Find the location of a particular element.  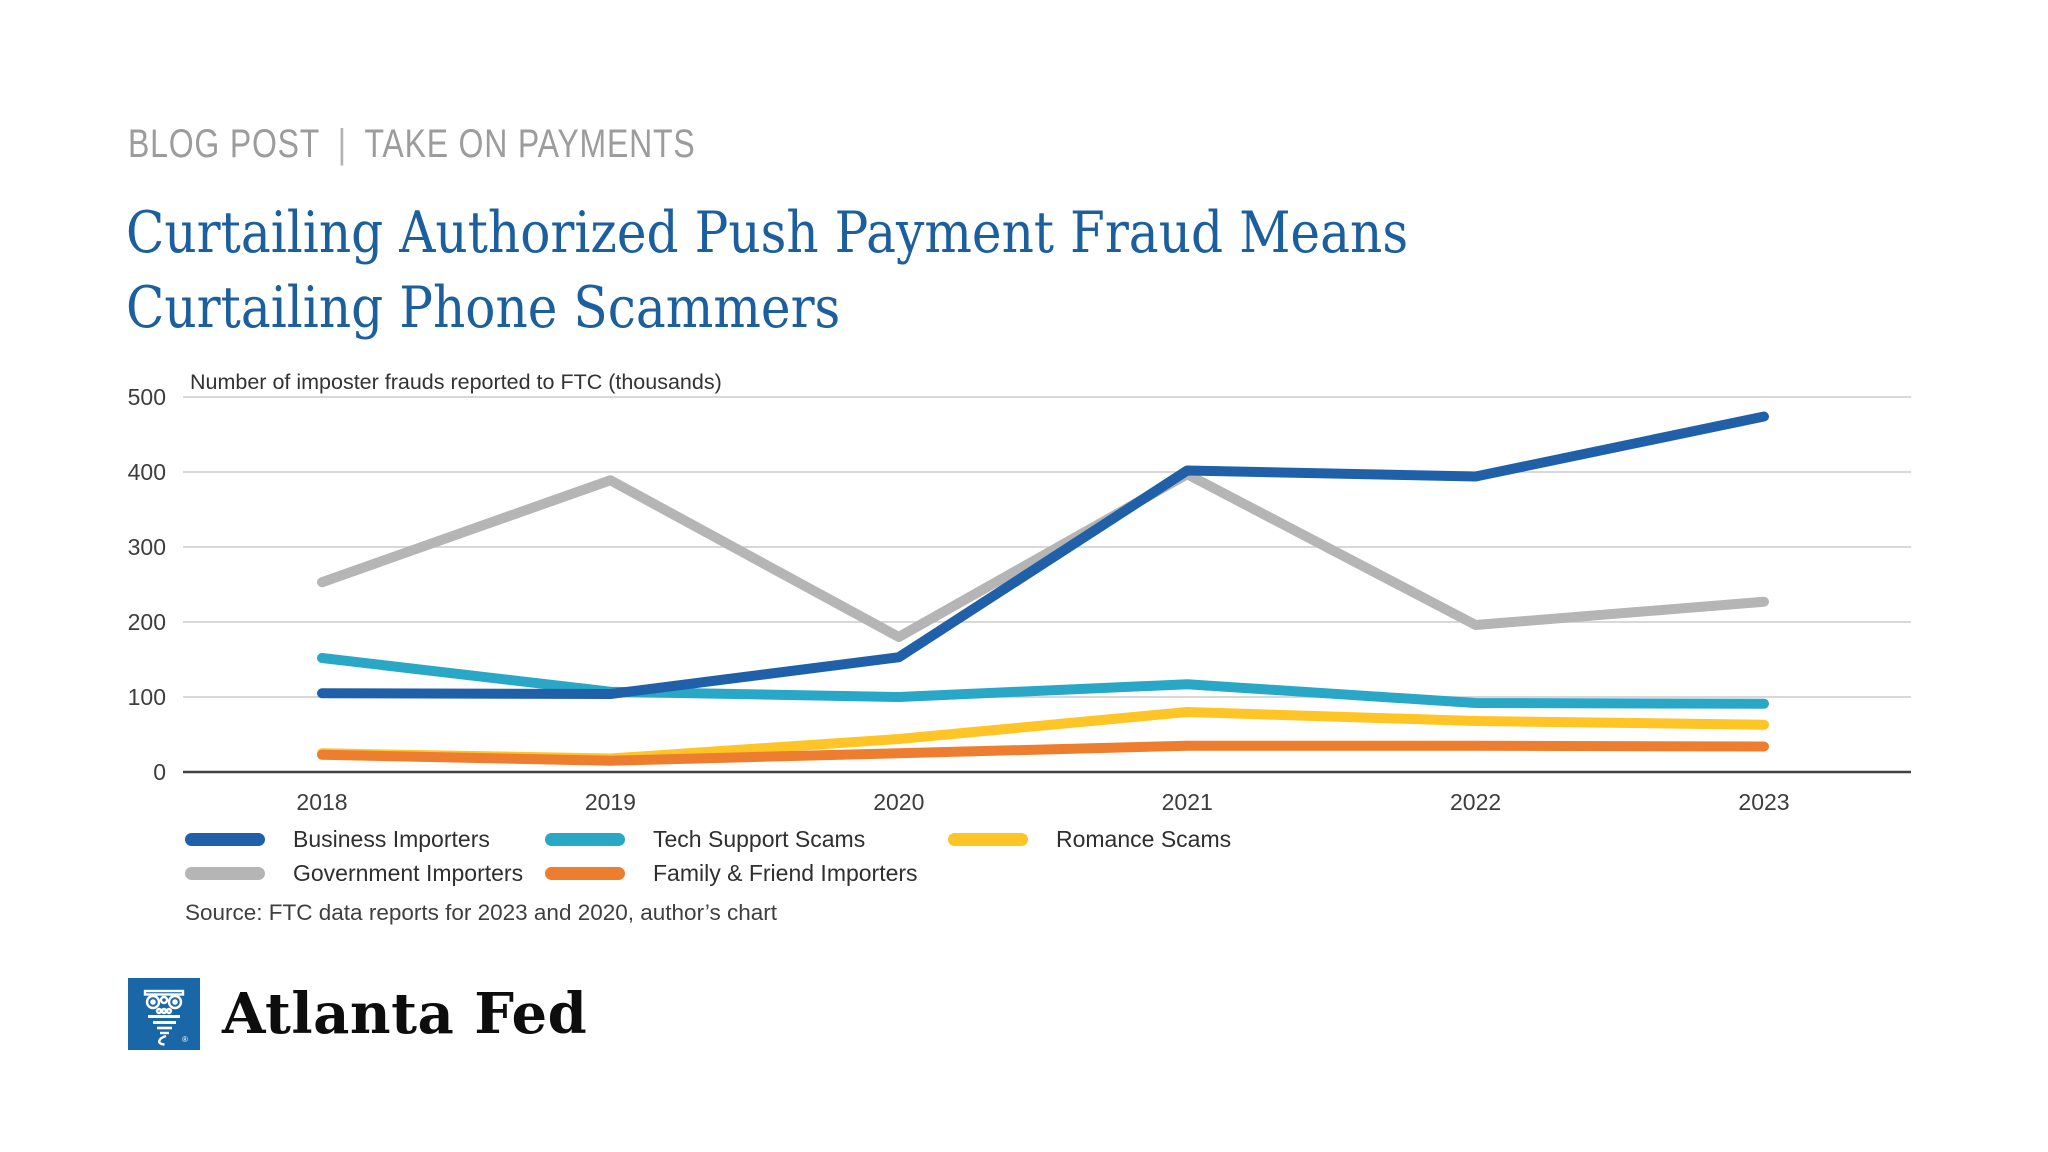

legend-item-government-importers: Government Importers is located at coordinates (354, 873).